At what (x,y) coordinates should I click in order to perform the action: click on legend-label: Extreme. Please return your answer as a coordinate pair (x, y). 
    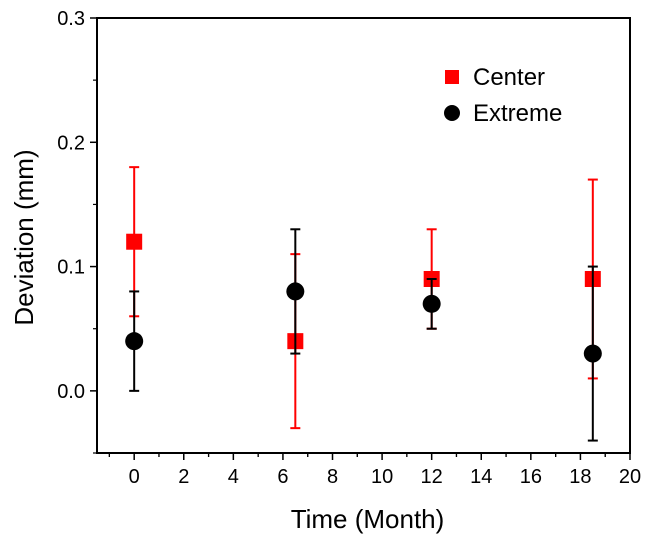
    Looking at the image, I should click on (517, 113).